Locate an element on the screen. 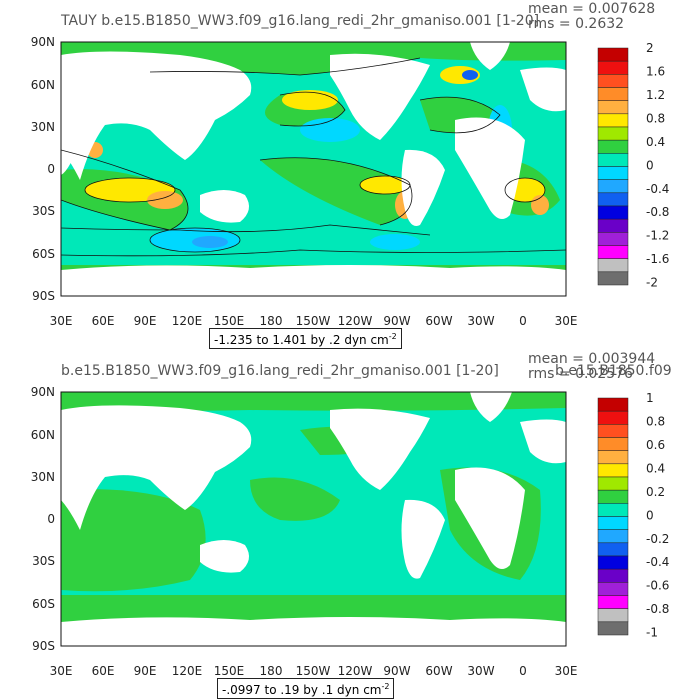  top-colorbar-label: 0.4 is located at coordinates (655, 142).